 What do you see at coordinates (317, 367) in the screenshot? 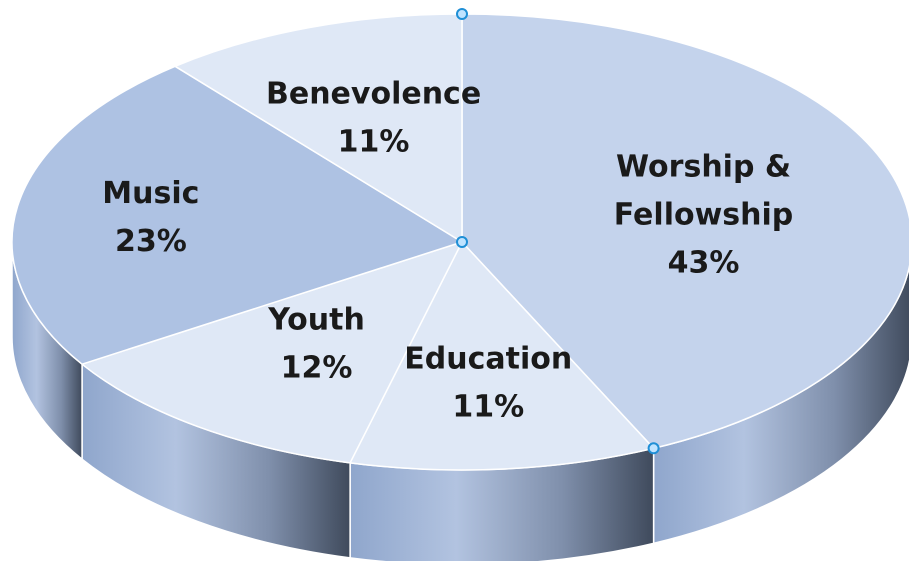
I see `slice-percent-label: 12%` at bounding box center [317, 367].